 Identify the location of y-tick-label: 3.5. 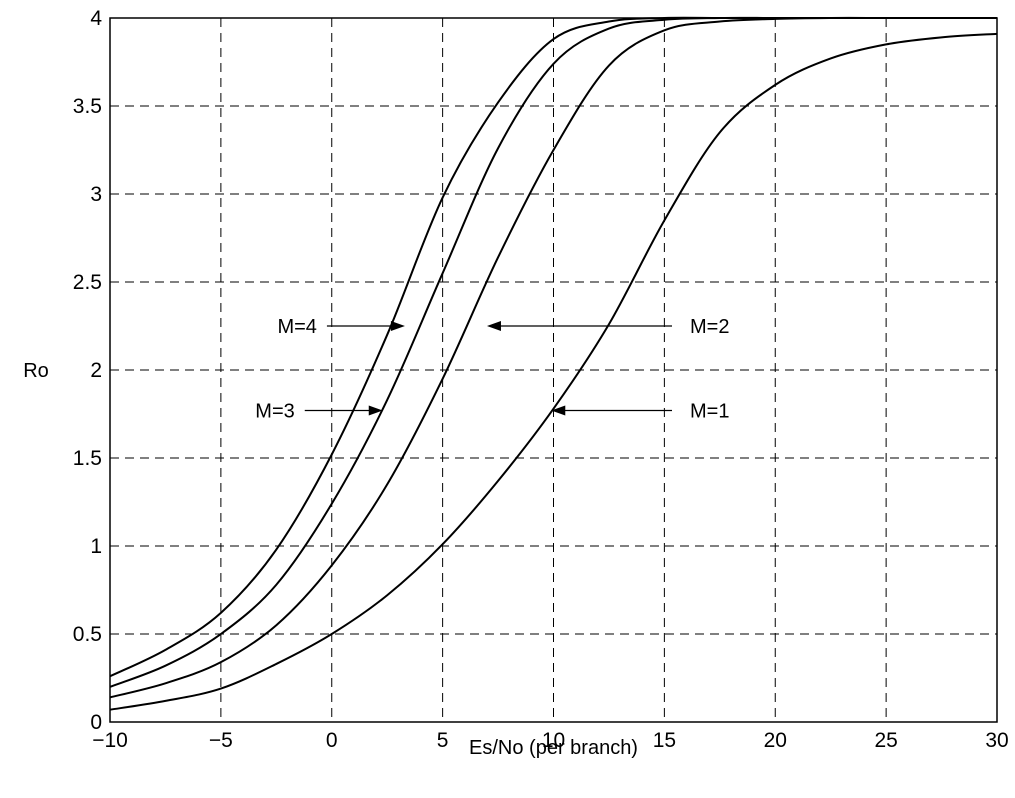
(87, 106).